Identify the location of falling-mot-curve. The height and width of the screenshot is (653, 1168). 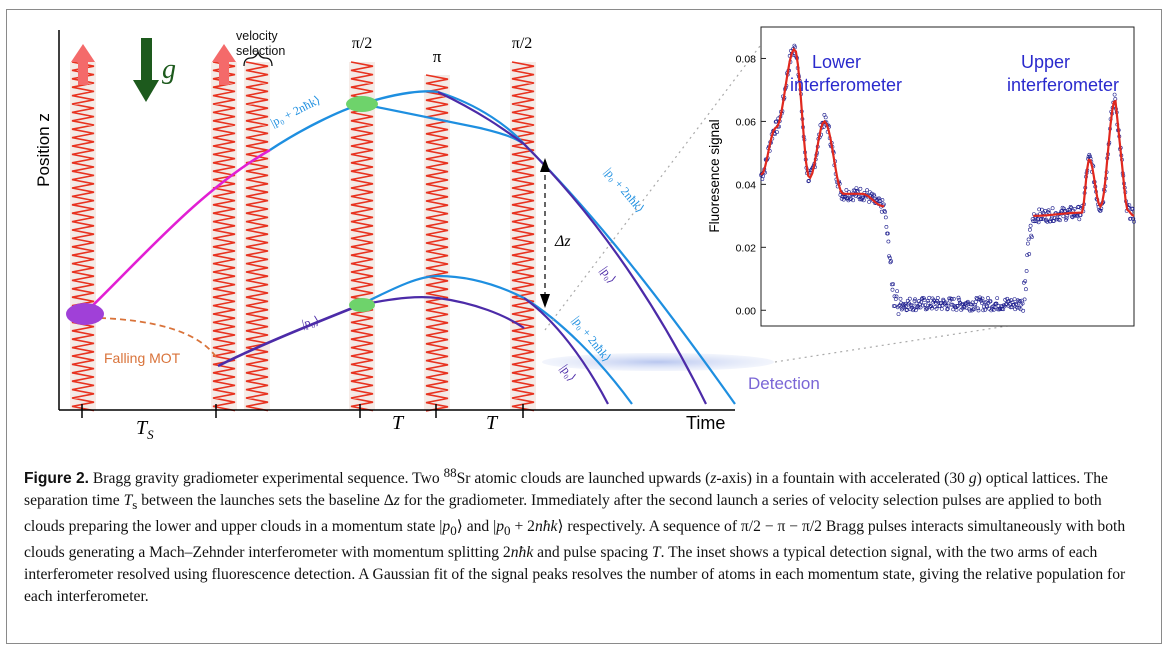
(159, 339).